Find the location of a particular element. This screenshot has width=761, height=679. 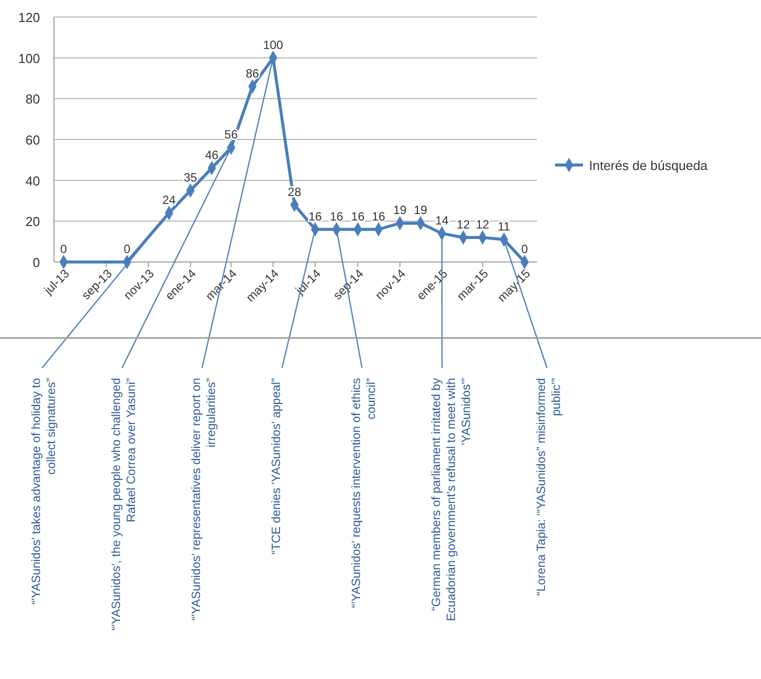

y-tick-label: 80 is located at coordinates (33, 99).